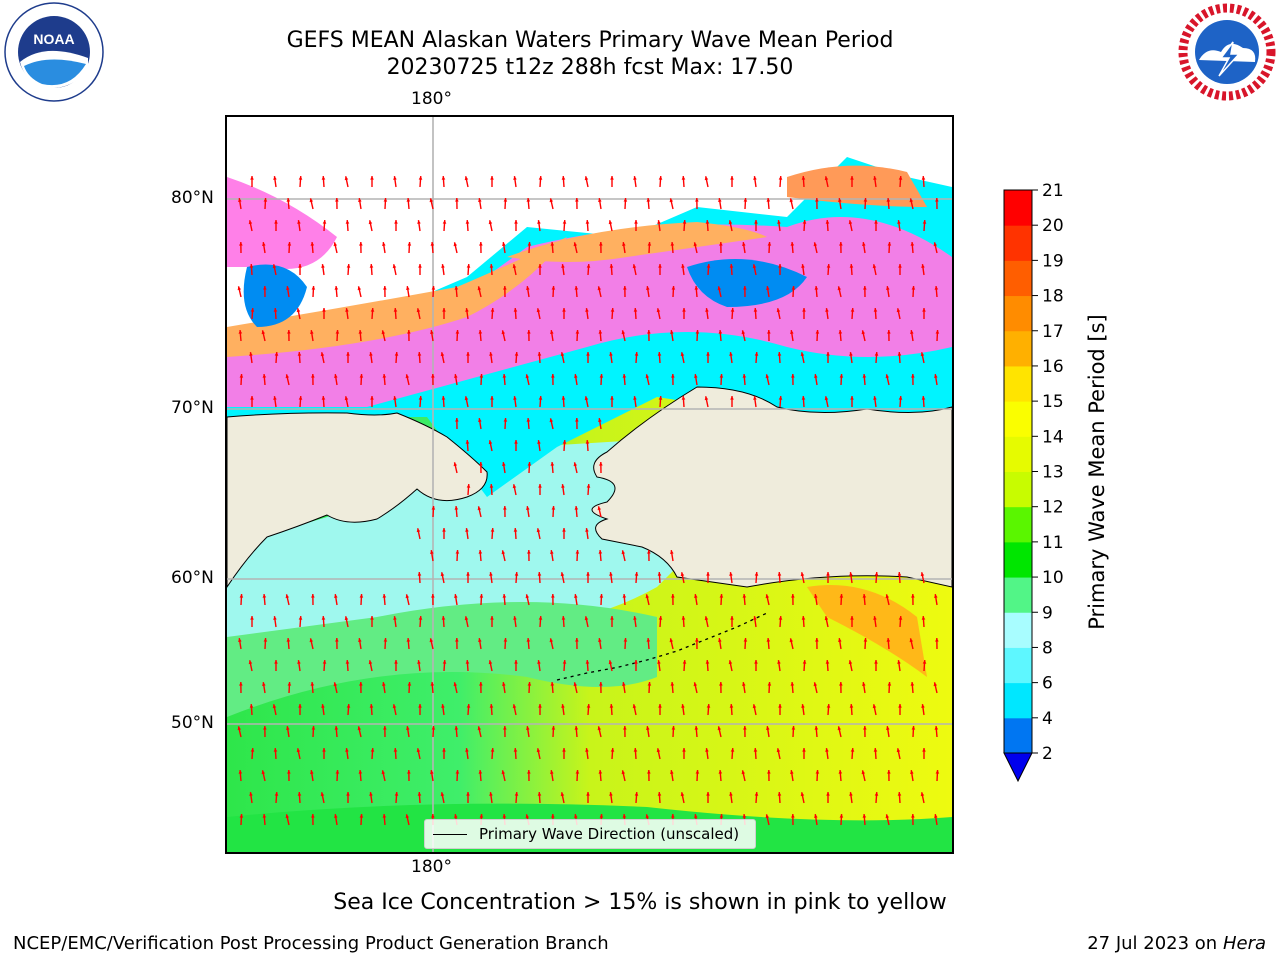 The width and height of the screenshot is (1280, 960). I want to click on colorbar-tick-label: 11, so click(1053, 543).